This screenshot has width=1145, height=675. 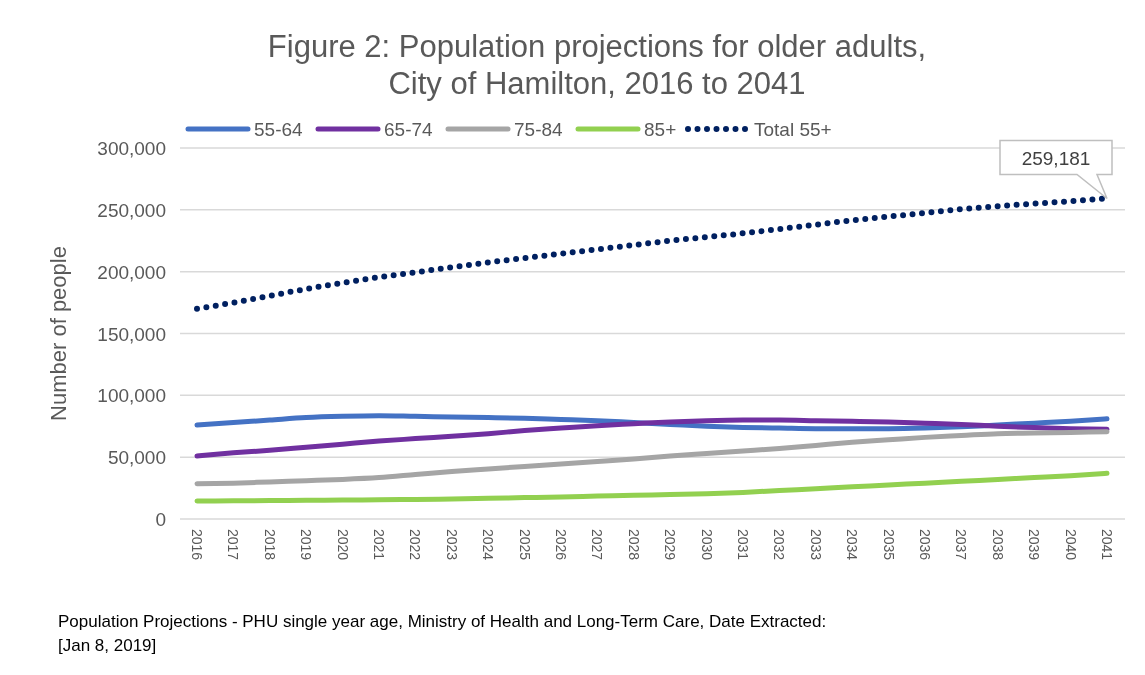 I want to click on data-label: 259,181, so click(x=1056, y=159).